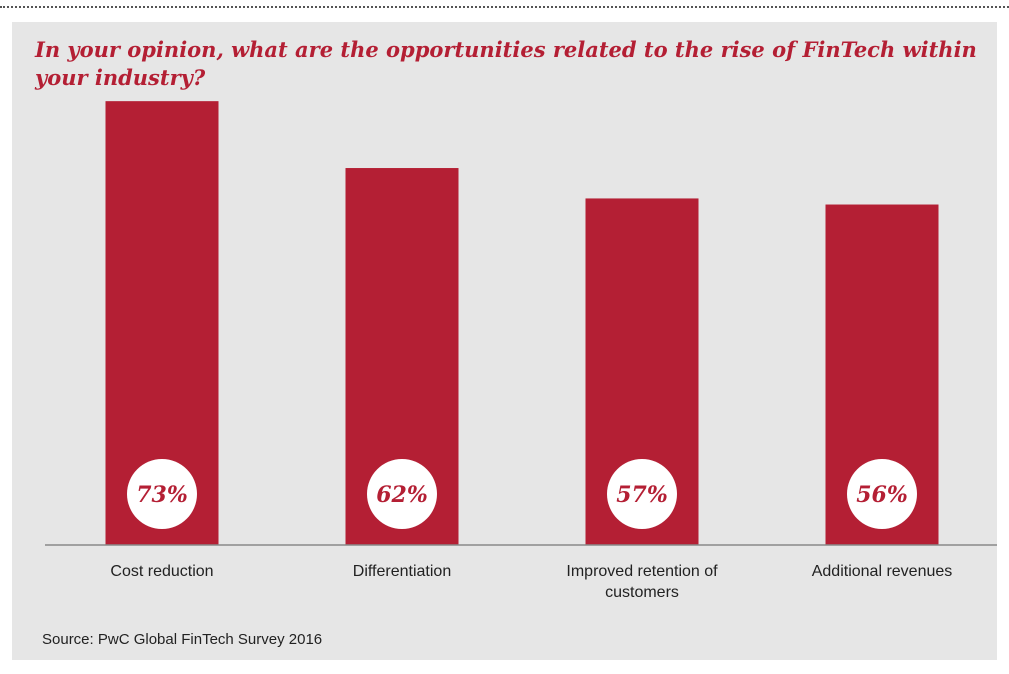  I want to click on category-label-3-line-1: Improved retention of, so click(642, 571).